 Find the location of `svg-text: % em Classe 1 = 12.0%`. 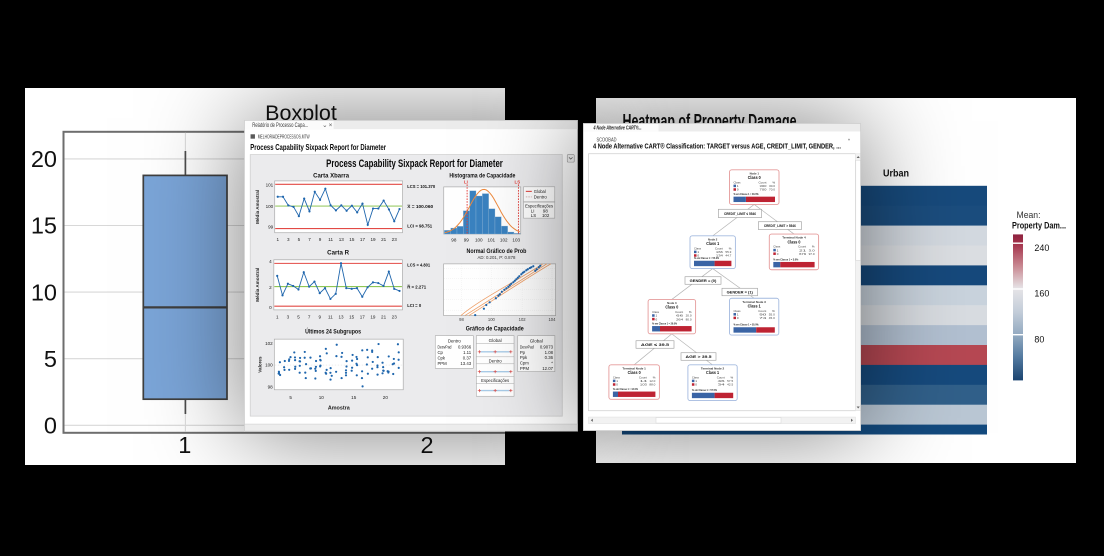

svg-text: % em Classe 1 = 12.0% is located at coordinates (625, 389).